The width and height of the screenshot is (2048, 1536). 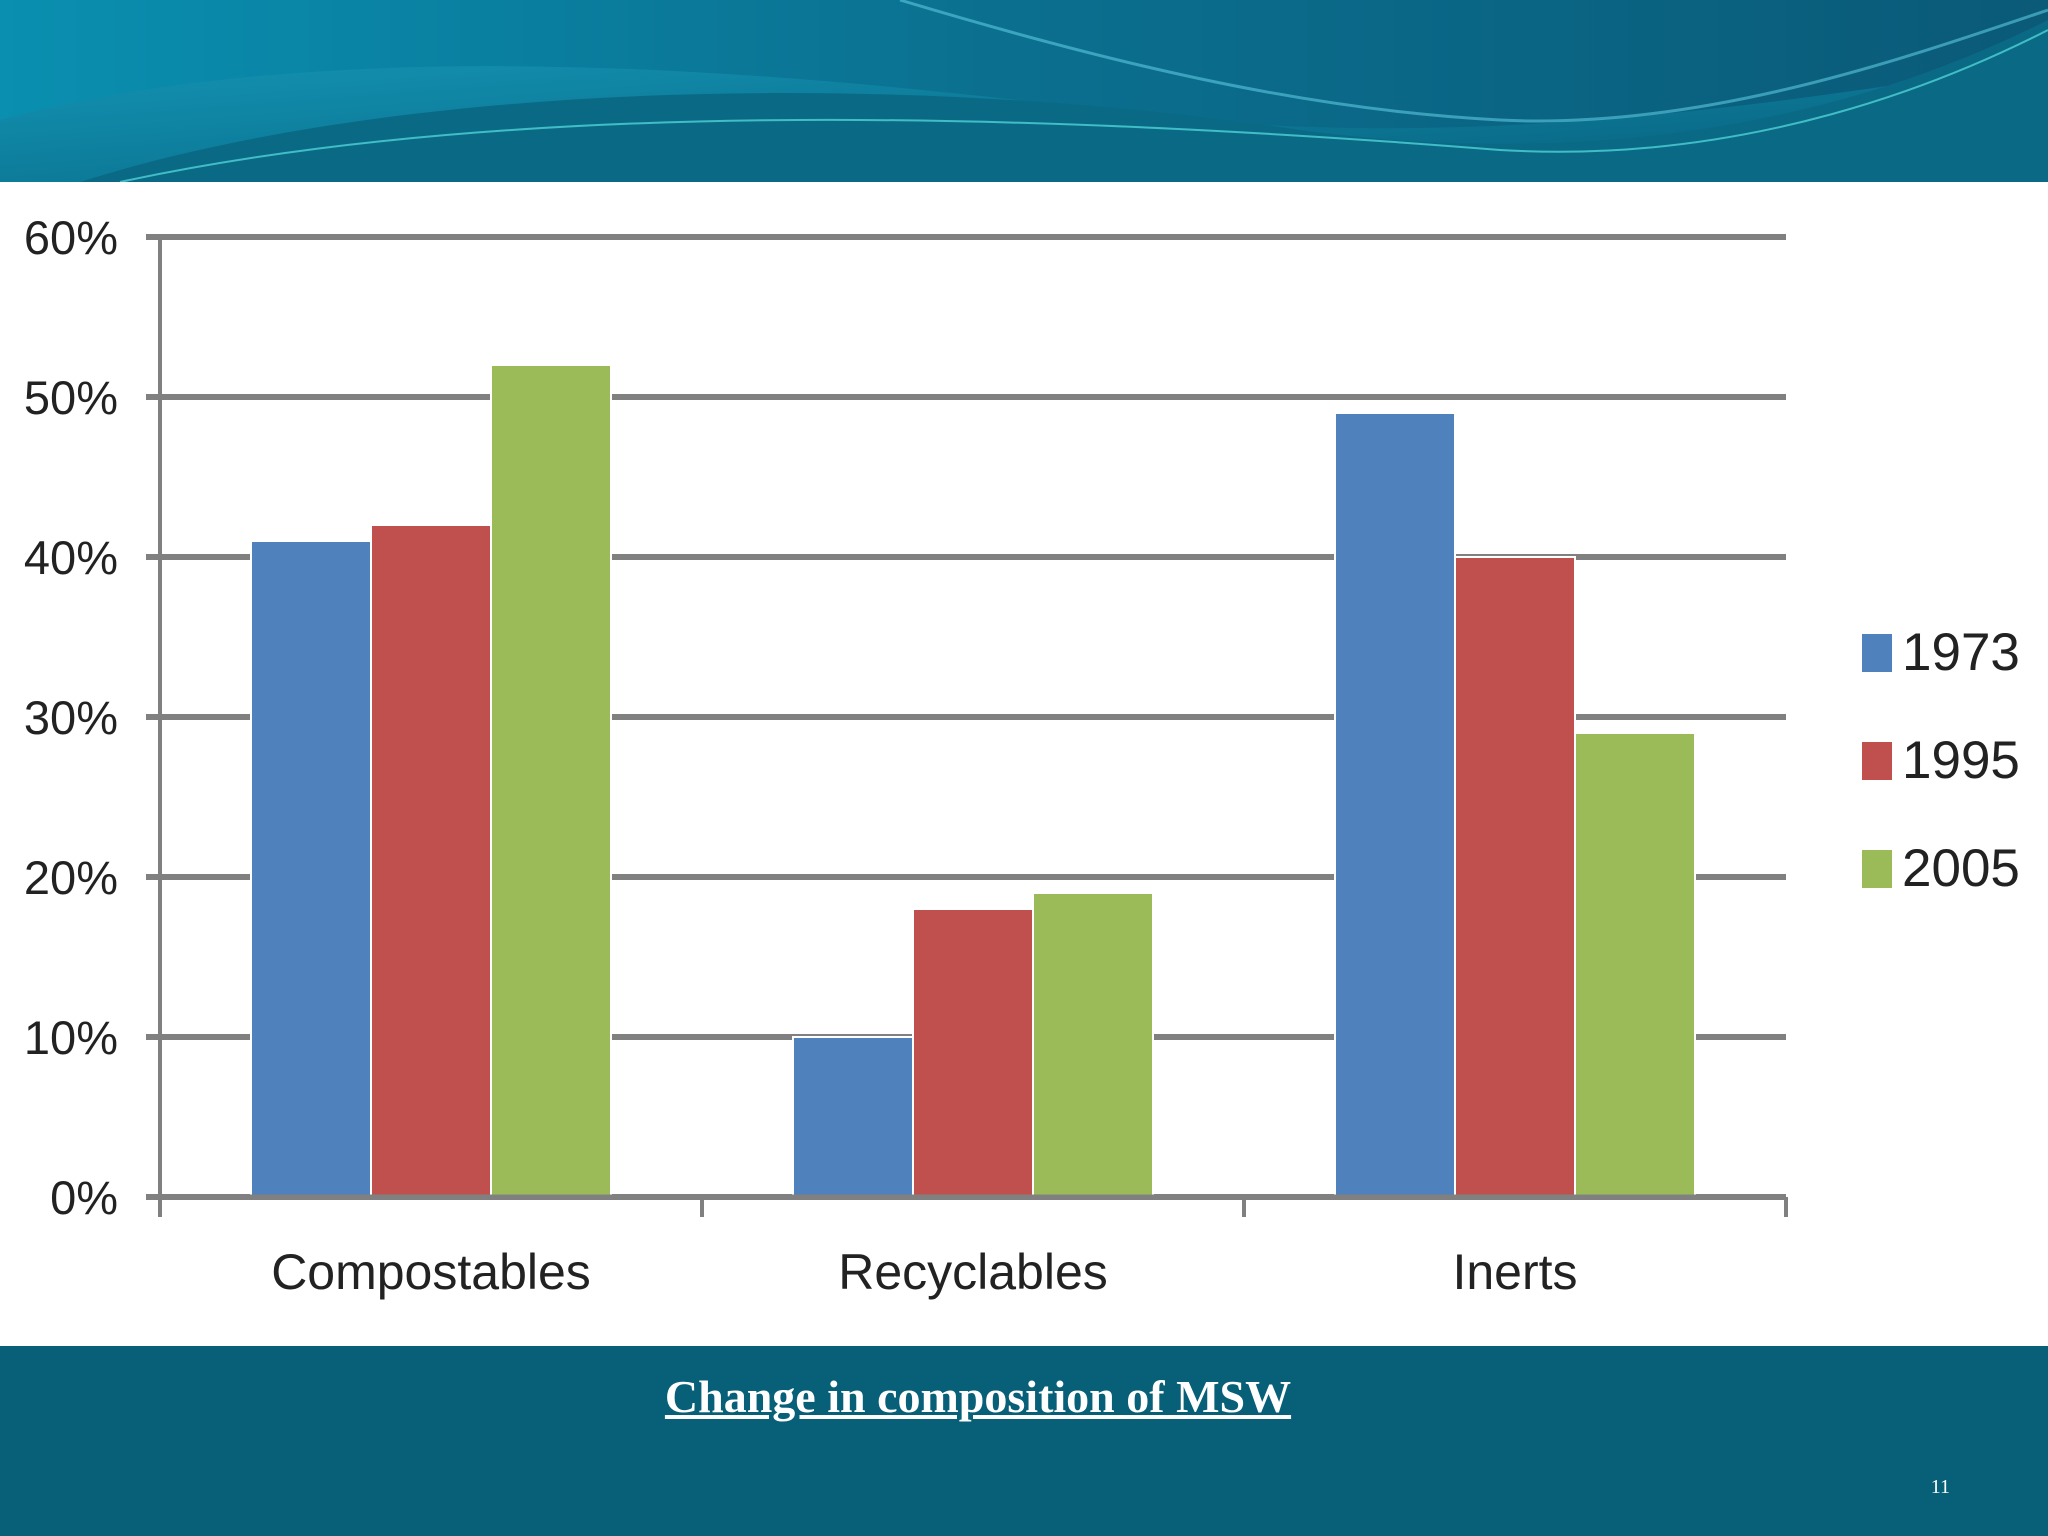 I want to click on y-tick-label: 10%, so click(x=71, y=1037).